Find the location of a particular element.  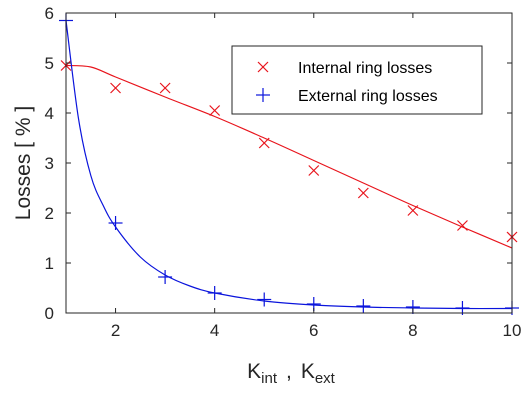

legend-label-external: External ring losses is located at coordinates (368, 96).